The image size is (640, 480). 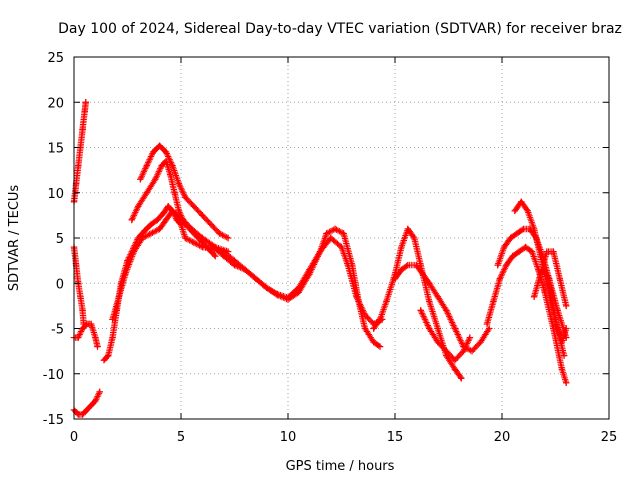 What do you see at coordinates (74, 437) in the screenshot?
I see `x-tick-label: 0` at bounding box center [74, 437].